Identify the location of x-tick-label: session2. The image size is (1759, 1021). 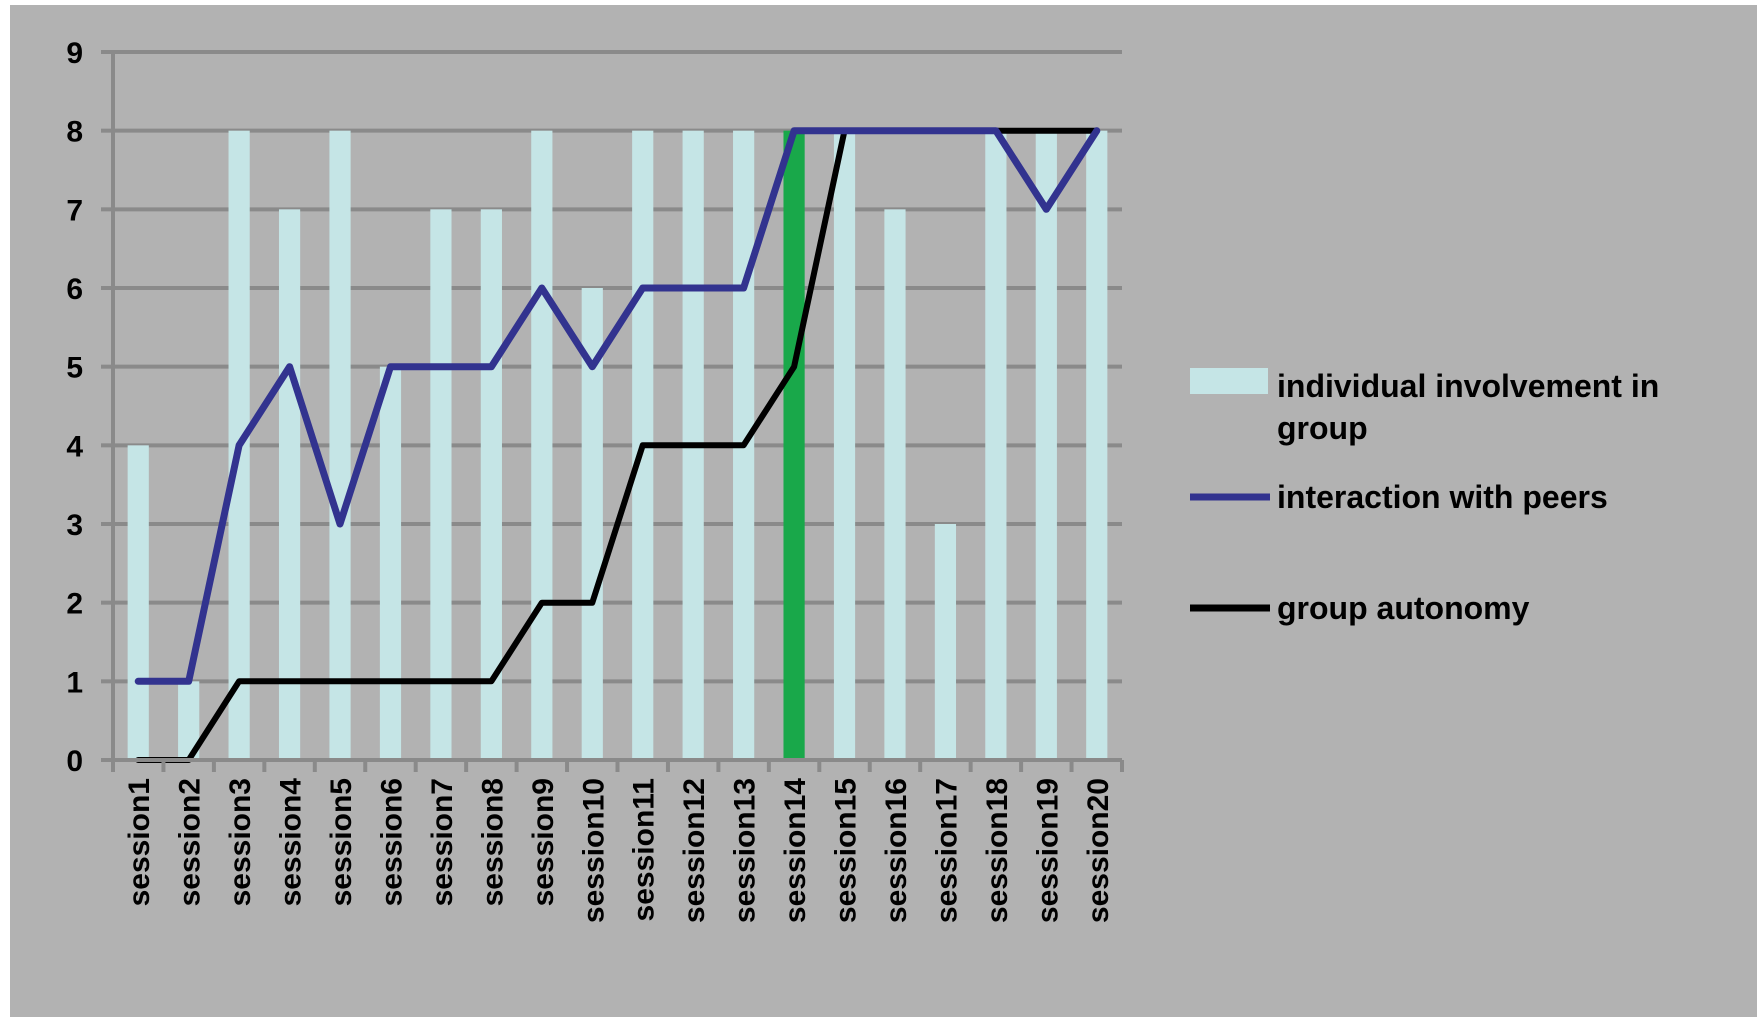
(190, 842).